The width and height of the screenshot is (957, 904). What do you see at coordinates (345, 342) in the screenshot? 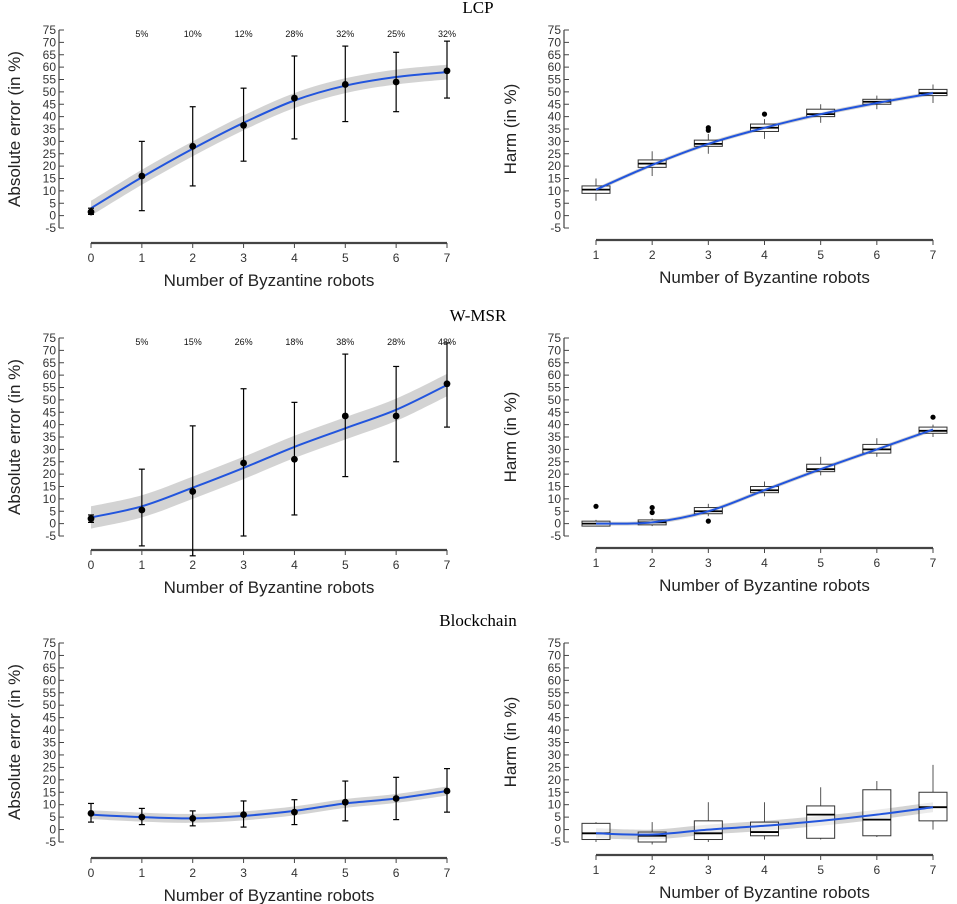
I see `percent-annotation: 38%` at bounding box center [345, 342].